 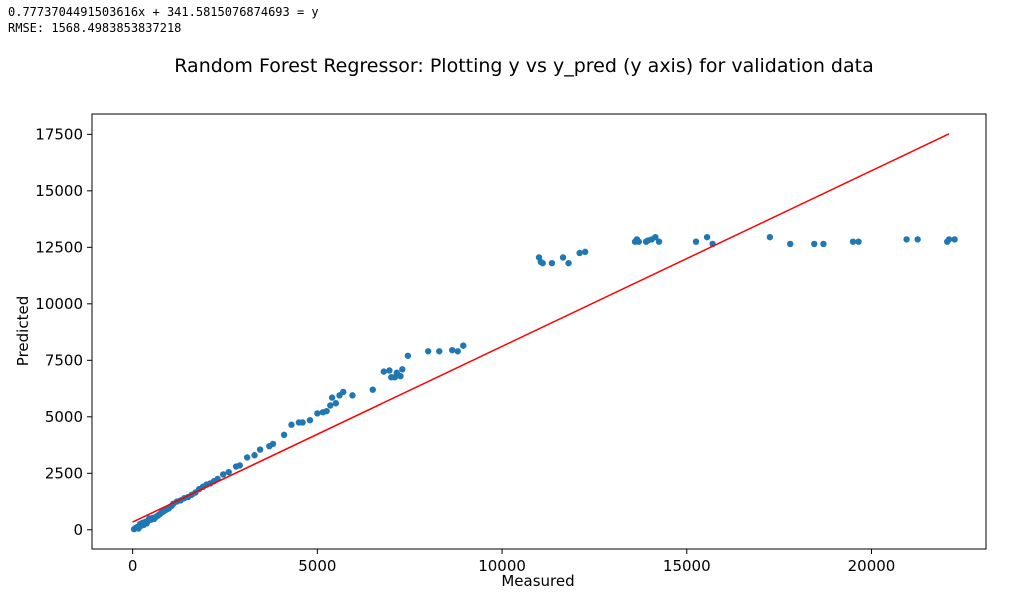 I want to click on y-tick-label: 7500, so click(x=64, y=360).